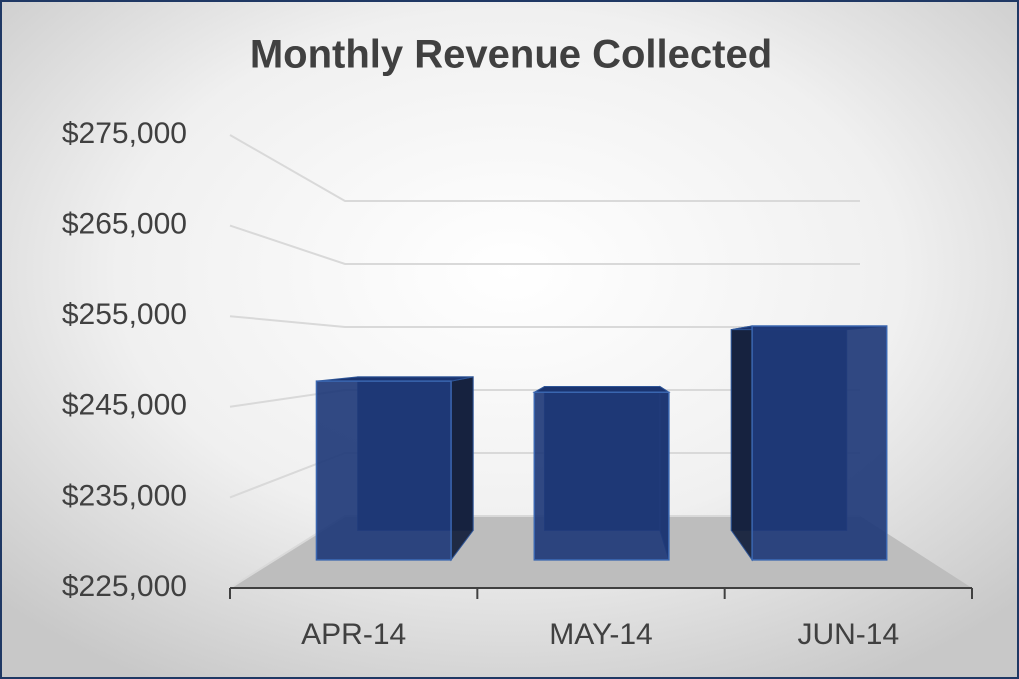 Image resolution: width=1019 pixels, height=679 pixels. I want to click on y-tick-label: $275,000, so click(124, 133).